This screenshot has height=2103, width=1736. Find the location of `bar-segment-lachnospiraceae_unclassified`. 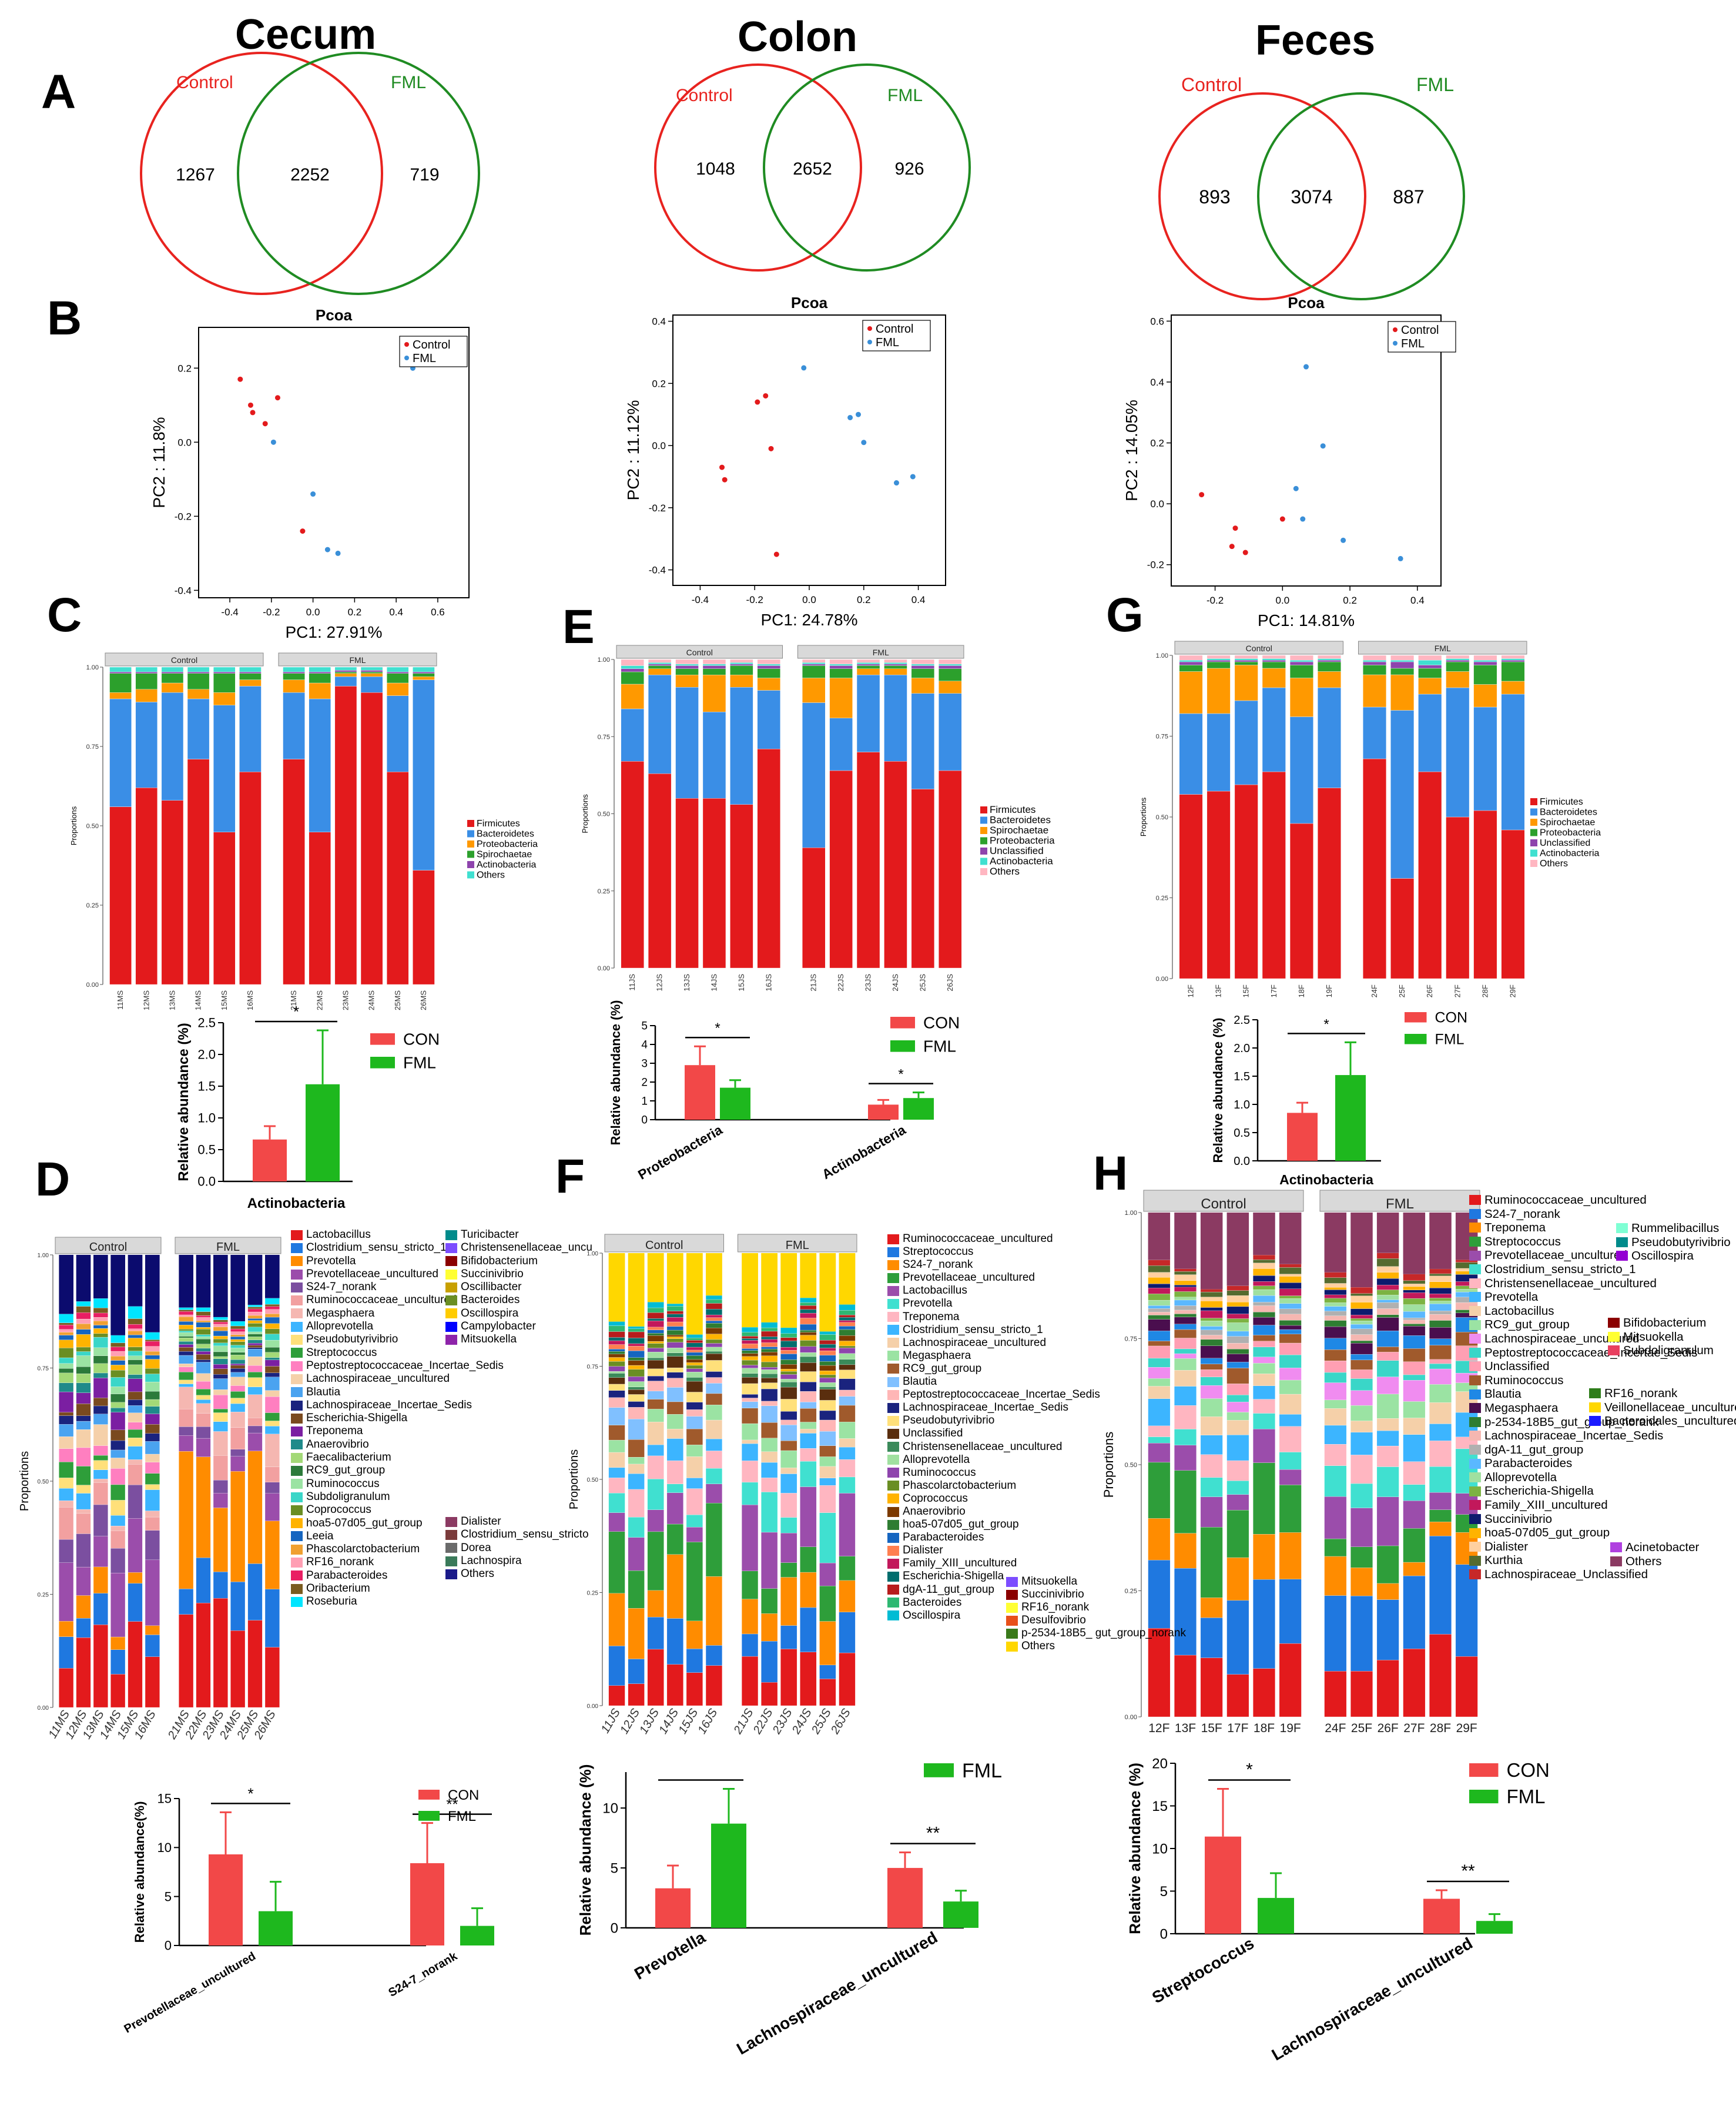

bar-segment-lachnospiraceae_unclassified is located at coordinates (1264, 1257).